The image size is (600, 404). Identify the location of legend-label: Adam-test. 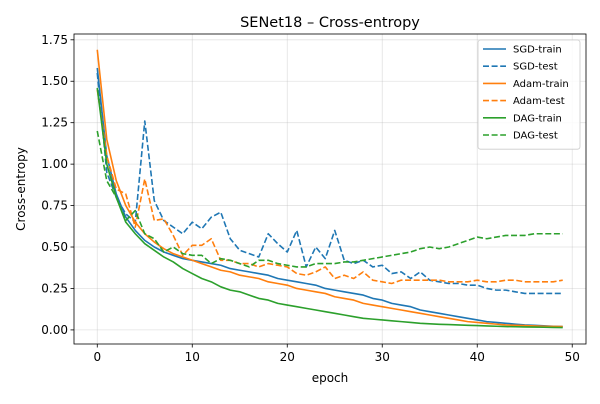
(539, 101).